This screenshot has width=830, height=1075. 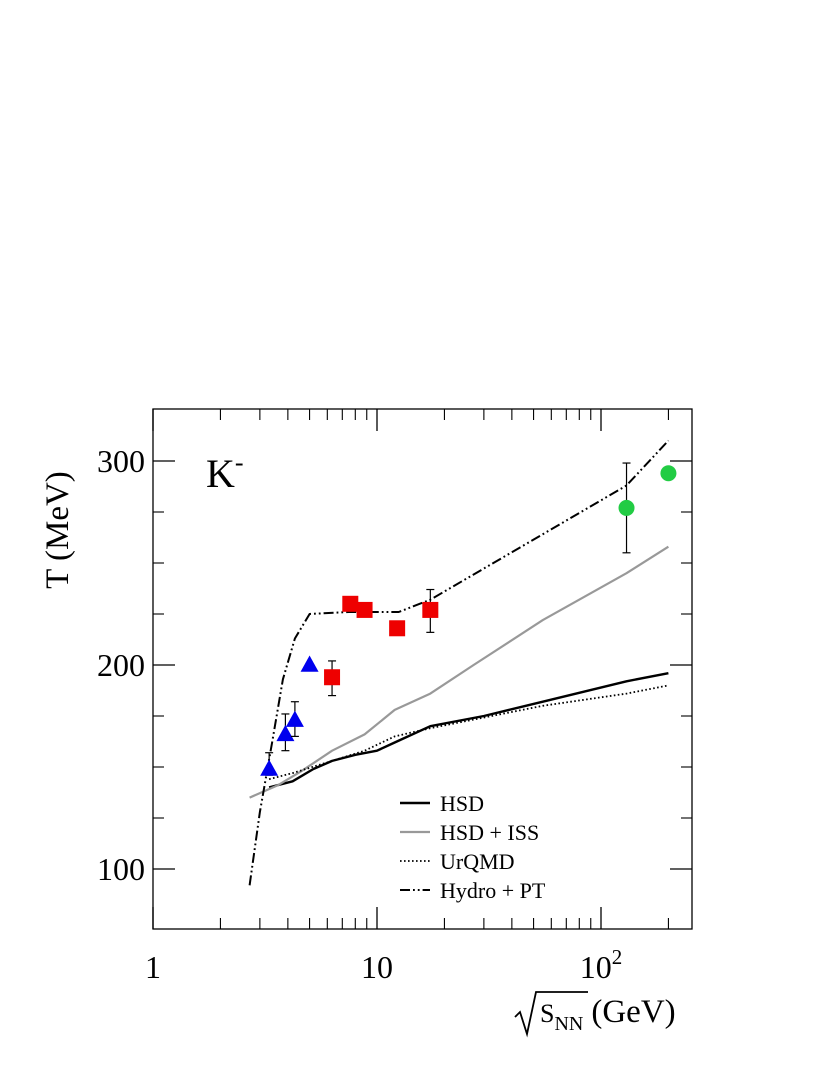 I want to click on series-line-hsd, so click(x=468, y=730).